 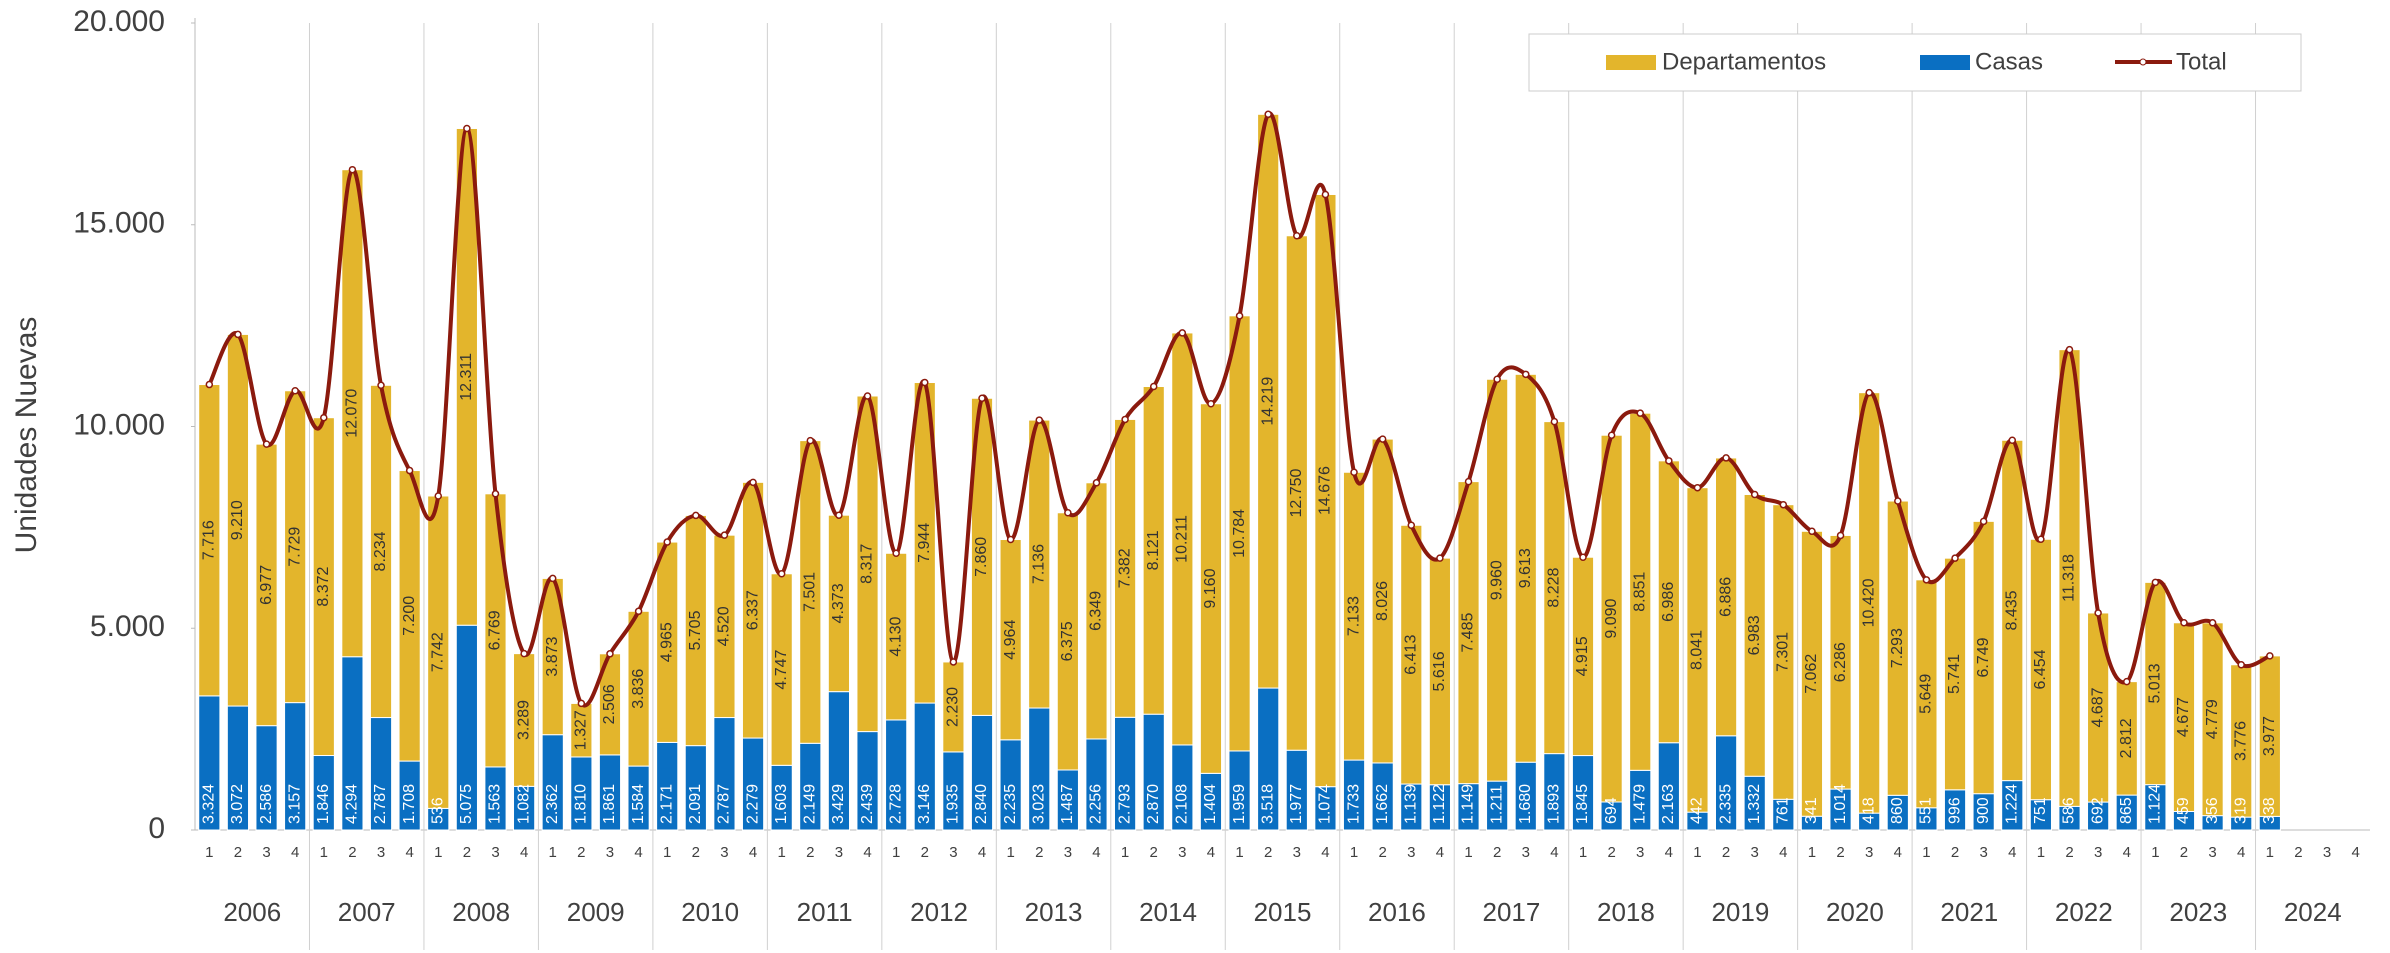 I want to click on legend-label: Casas, so click(x=2009, y=61).